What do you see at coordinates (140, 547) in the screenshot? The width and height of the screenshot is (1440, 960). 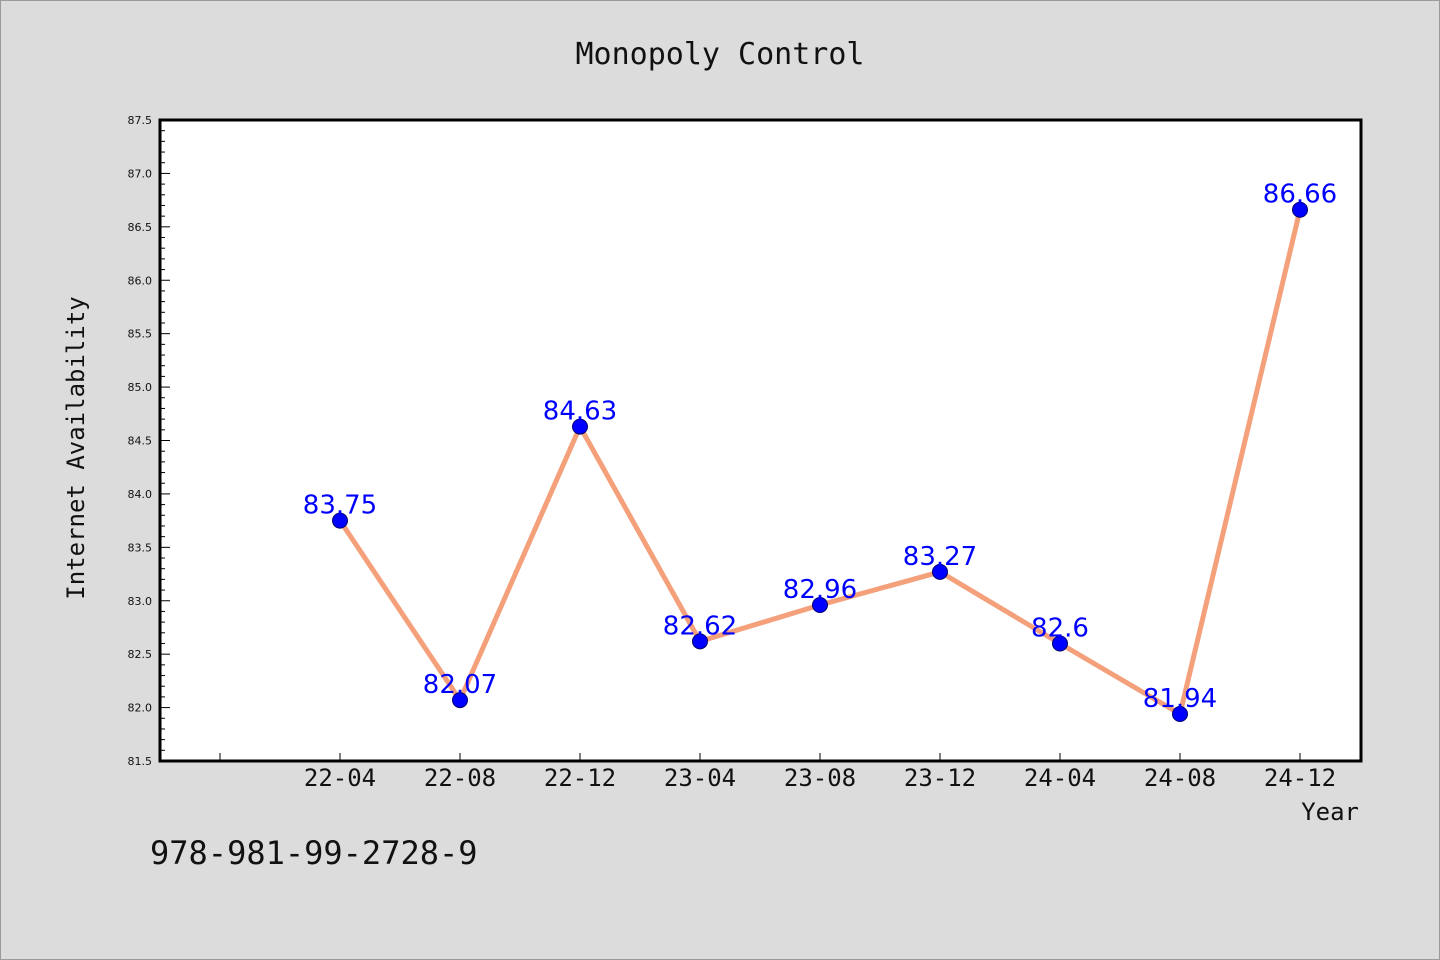 I see `y-tick-label: 83.5` at bounding box center [140, 547].